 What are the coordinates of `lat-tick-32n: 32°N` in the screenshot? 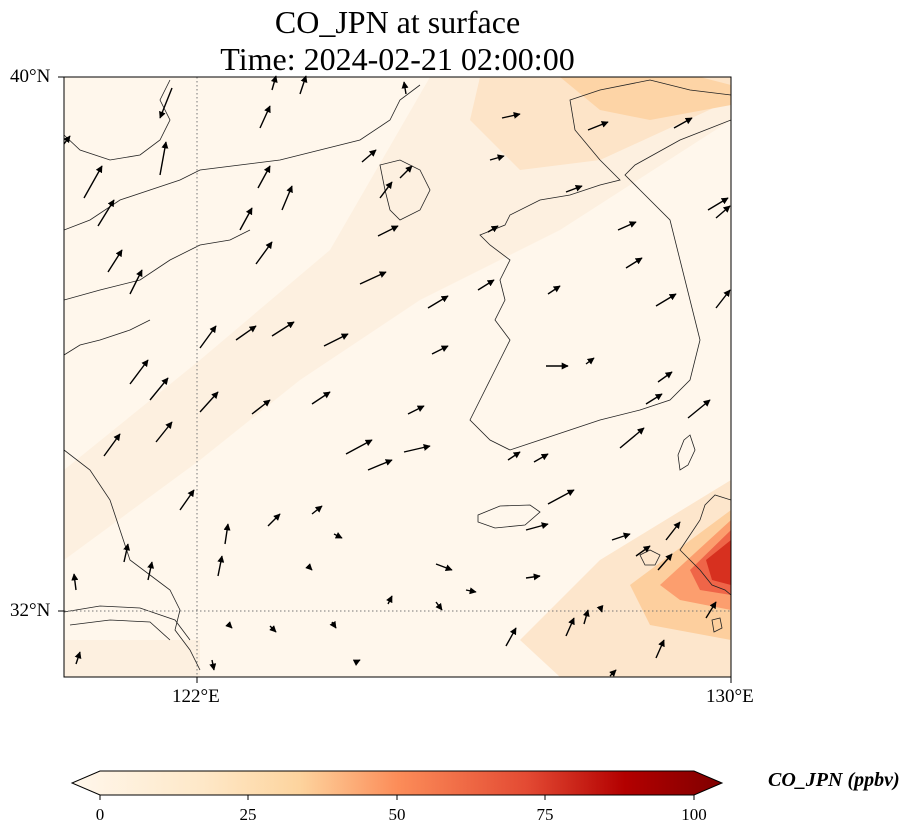 It's located at (30, 610).